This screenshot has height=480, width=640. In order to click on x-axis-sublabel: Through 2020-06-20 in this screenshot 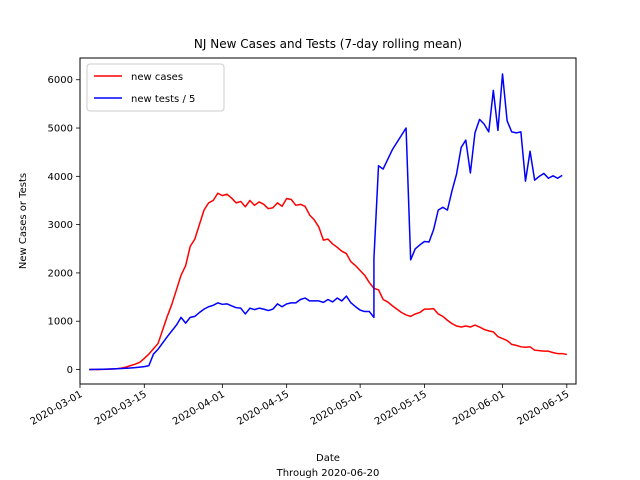, I will do `click(328, 473)`.